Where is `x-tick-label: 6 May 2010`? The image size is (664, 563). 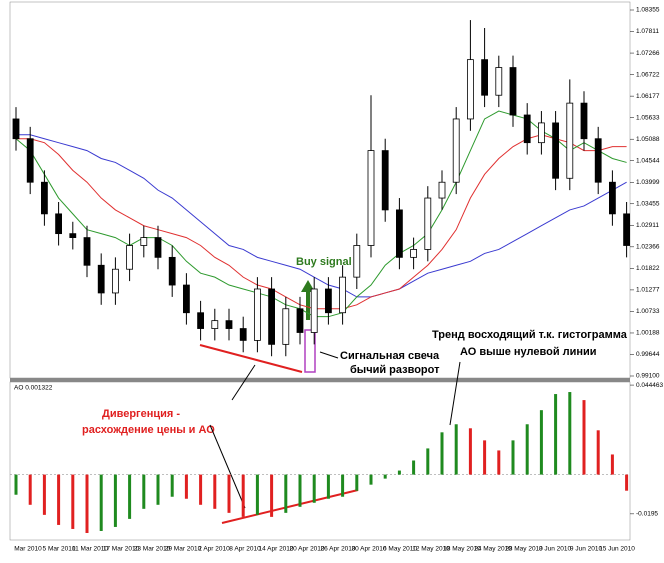 x-tick-label: 6 May 2010 is located at coordinates (400, 549).